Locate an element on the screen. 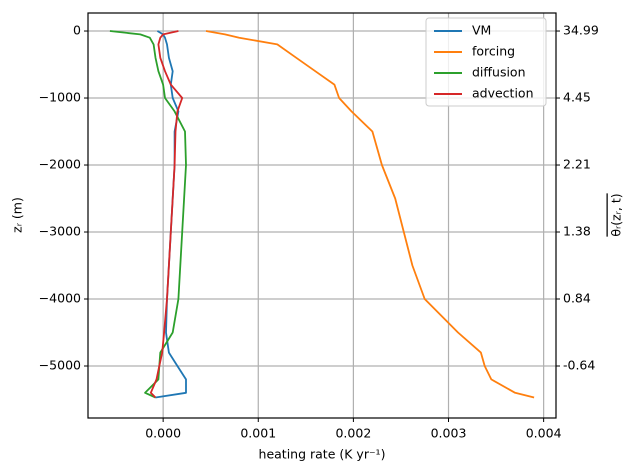  x-tick-label: 0.000 is located at coordinates (163, 433).